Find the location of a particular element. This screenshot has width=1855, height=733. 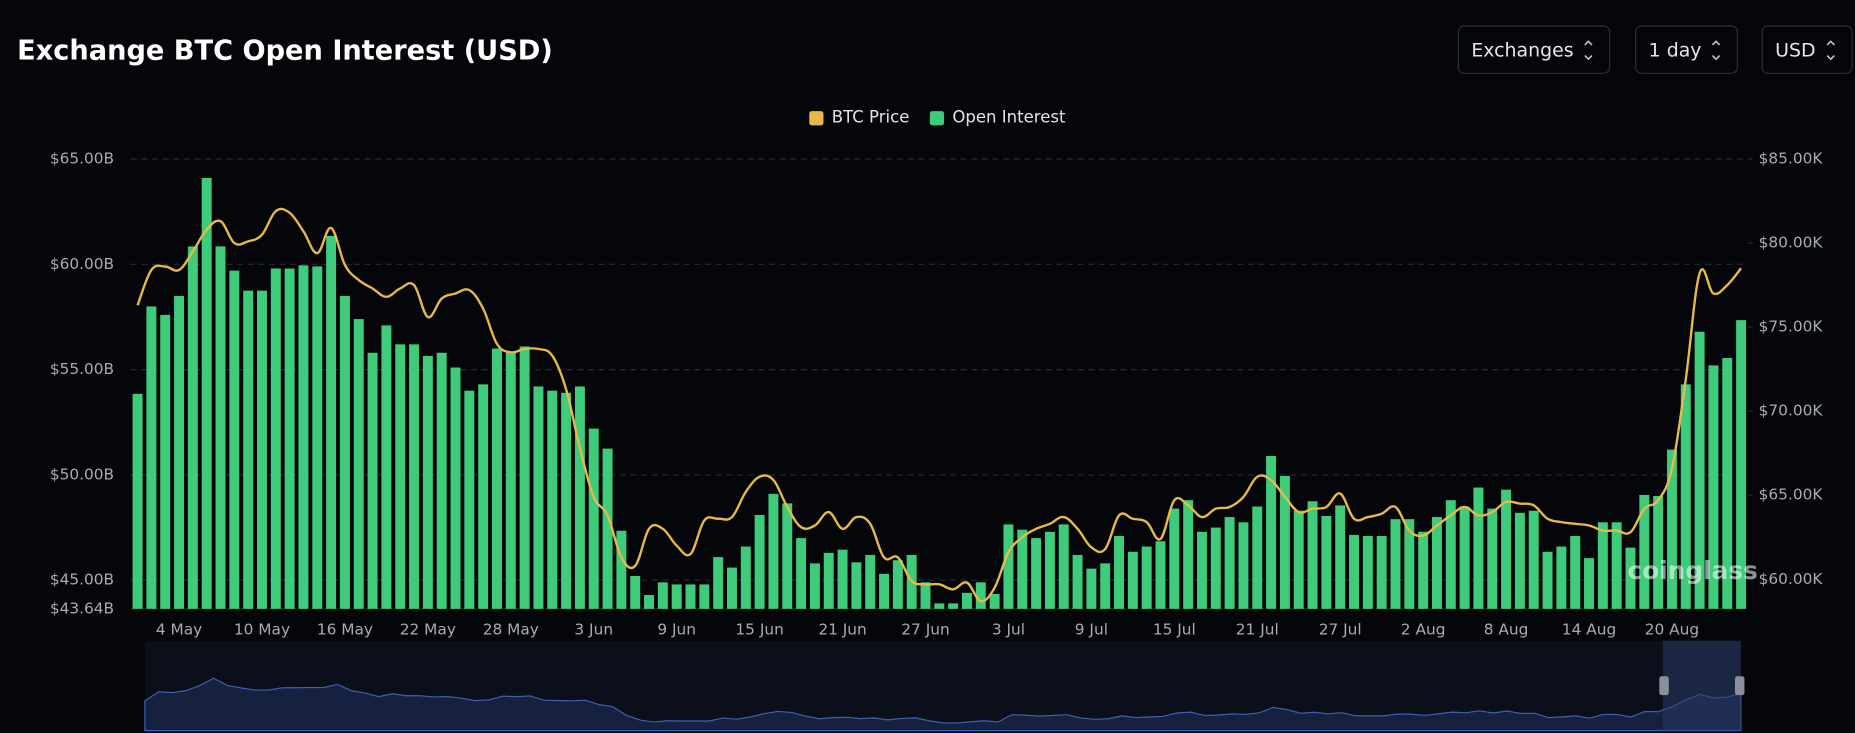

legend-swatch is located at coordinates (816, 118).